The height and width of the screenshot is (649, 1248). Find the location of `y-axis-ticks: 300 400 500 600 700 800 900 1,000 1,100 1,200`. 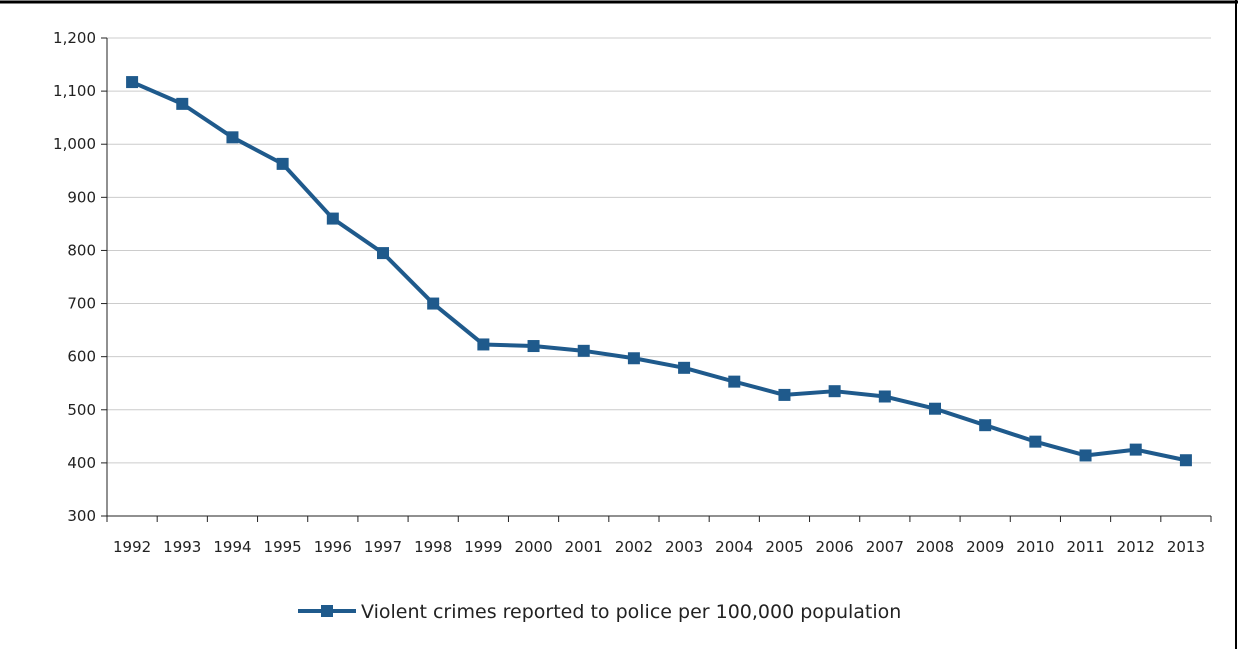

y-axis-ticks: 300 400 500 600 700 800 900 1,000 1,100 1,200 is located at coordinates (80, 277).